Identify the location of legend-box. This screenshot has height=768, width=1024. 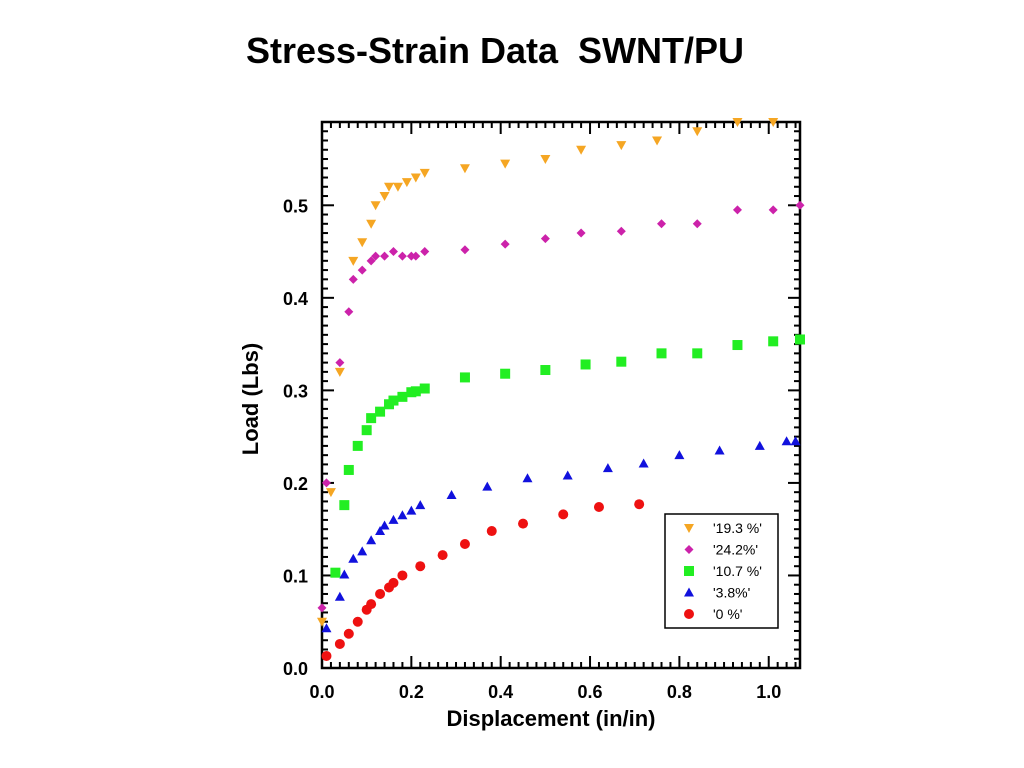
(721, 571).